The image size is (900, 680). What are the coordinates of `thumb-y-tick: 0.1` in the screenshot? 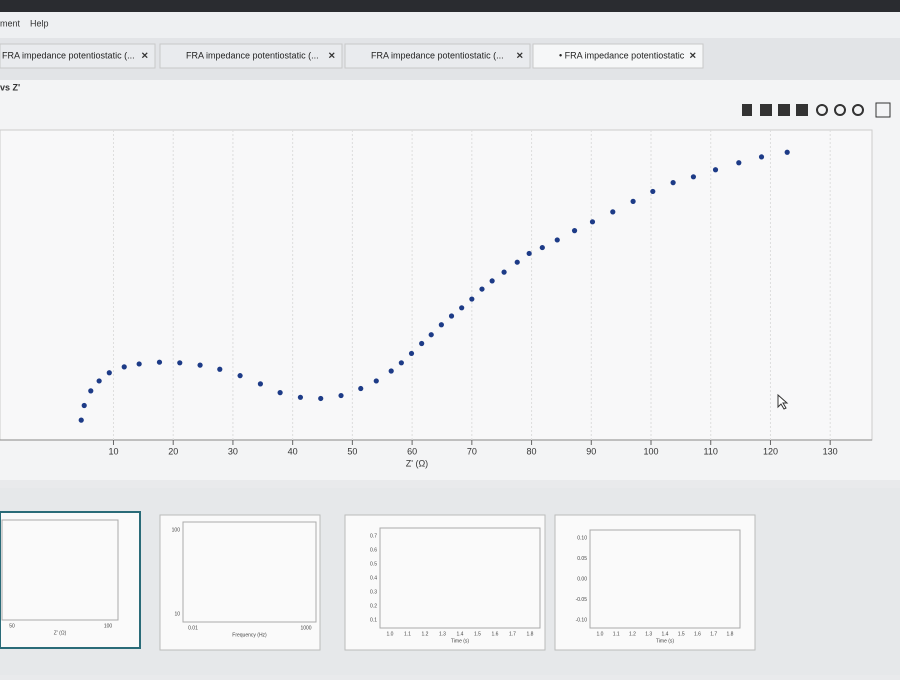 It's located at (373, 620).